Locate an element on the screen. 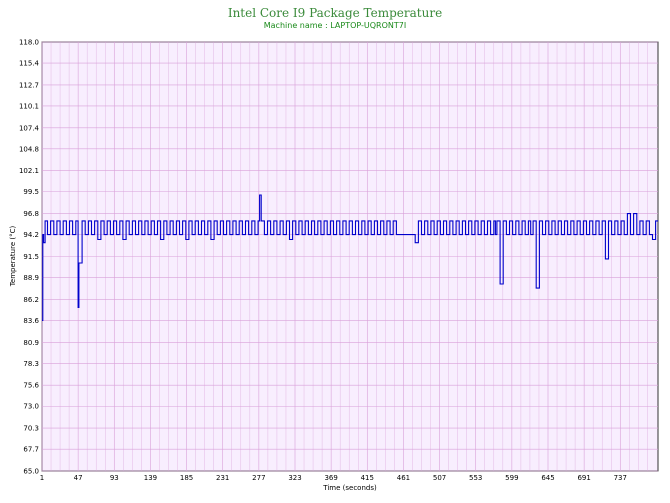  y-tick-label: 112.7 is located at coordinates (29, 85).